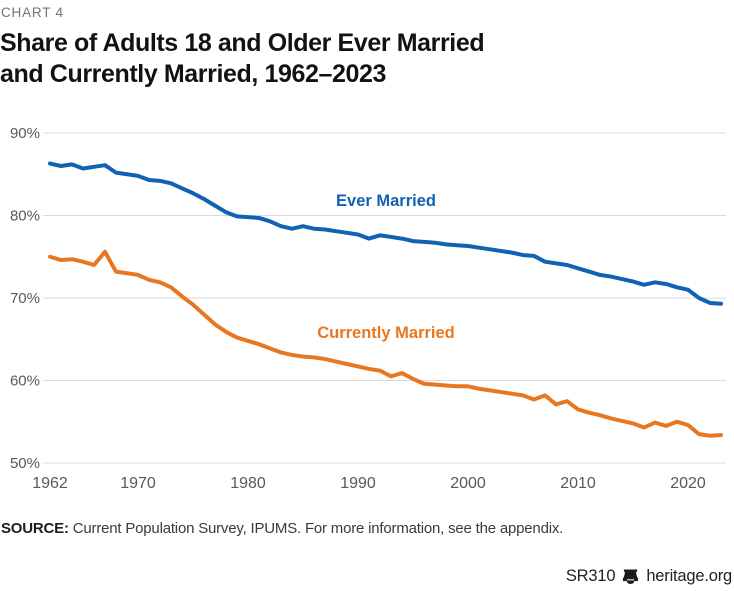 The image size is (734, 591). Describe the element at coordinates (138, 483) in the screenshot. I see `x-tick-label: 1970` at that location.